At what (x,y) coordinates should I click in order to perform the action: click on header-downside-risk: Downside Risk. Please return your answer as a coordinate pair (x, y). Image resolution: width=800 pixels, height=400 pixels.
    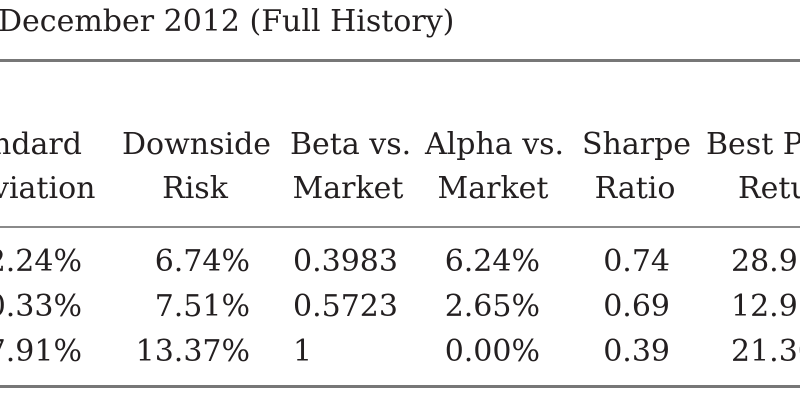
    Looking at the image, I should click on (197, 166).